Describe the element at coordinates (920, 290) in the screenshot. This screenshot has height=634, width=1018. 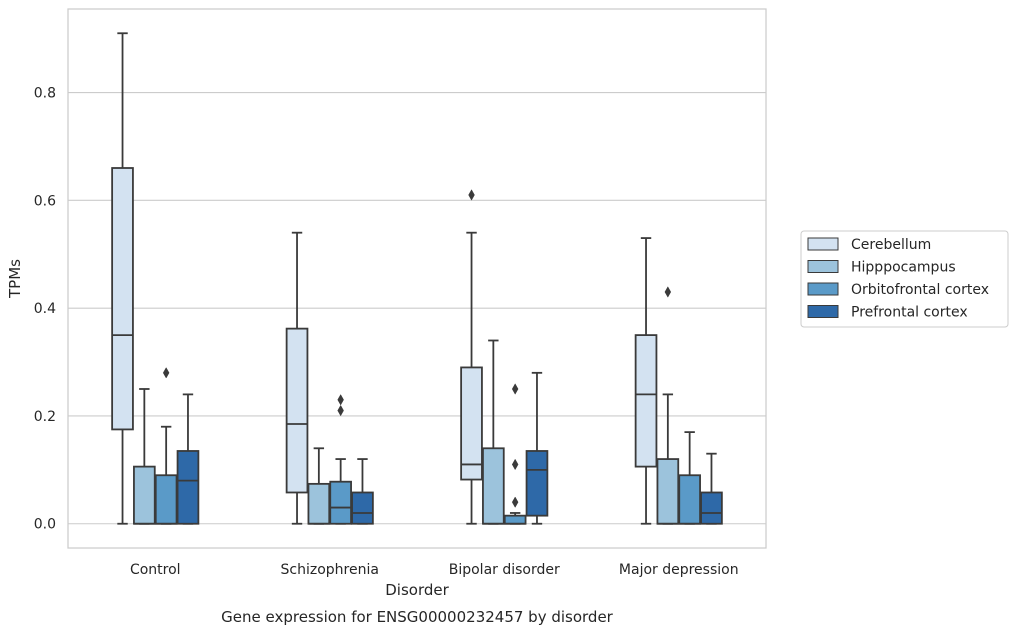
I see `legend-label: Orbitofrontal cortex` at that location.